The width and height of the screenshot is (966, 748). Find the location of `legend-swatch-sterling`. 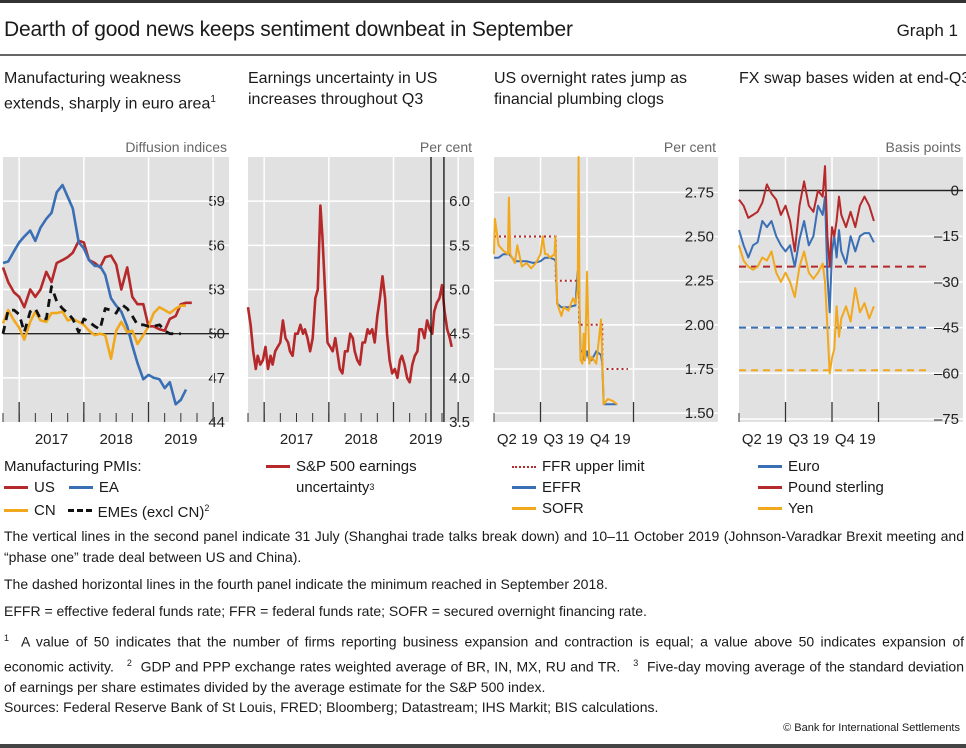

legend-swatch-sterling is located at coordinates (770, 487).